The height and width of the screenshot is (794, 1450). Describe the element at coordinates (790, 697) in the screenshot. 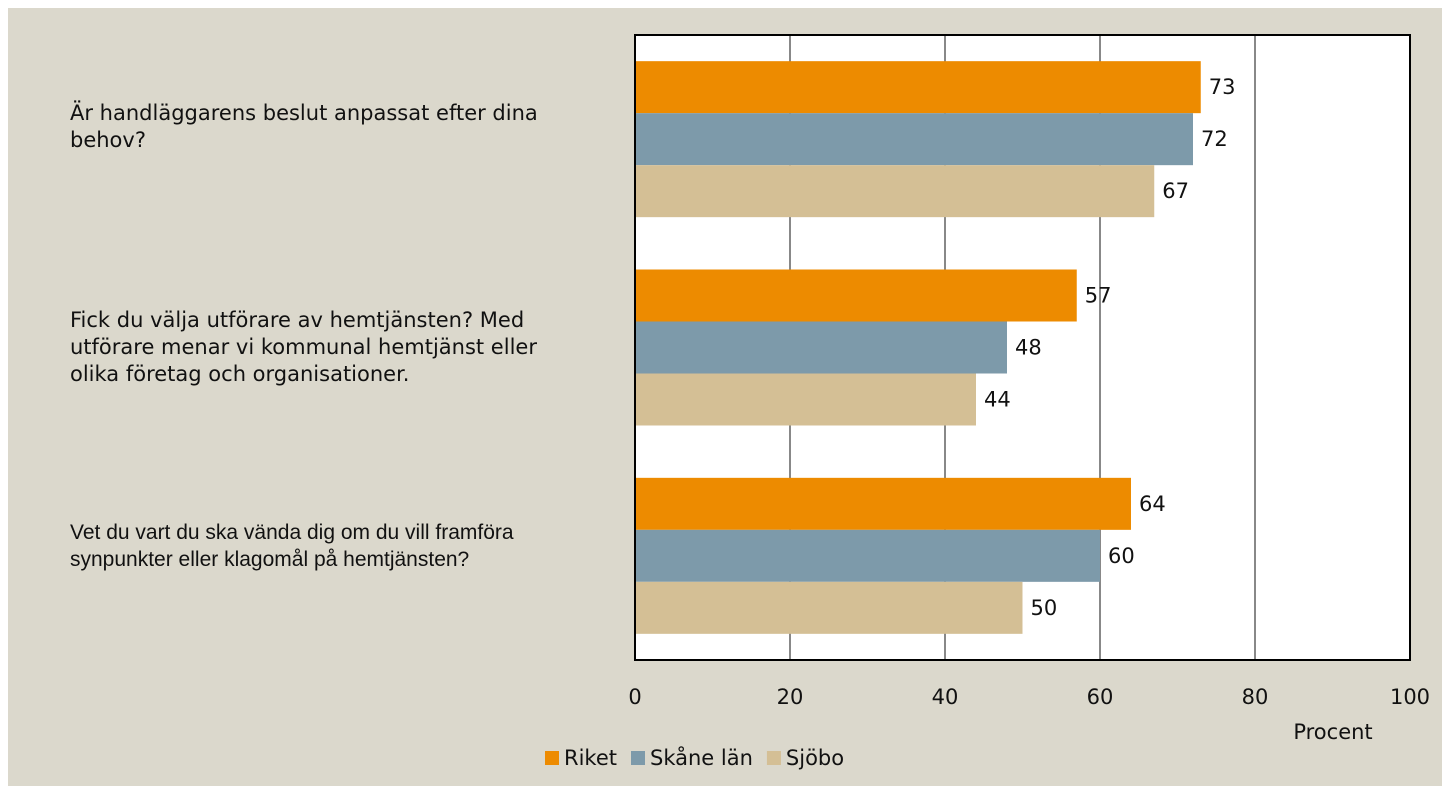

I see `x-tick-label: 20` at that location.